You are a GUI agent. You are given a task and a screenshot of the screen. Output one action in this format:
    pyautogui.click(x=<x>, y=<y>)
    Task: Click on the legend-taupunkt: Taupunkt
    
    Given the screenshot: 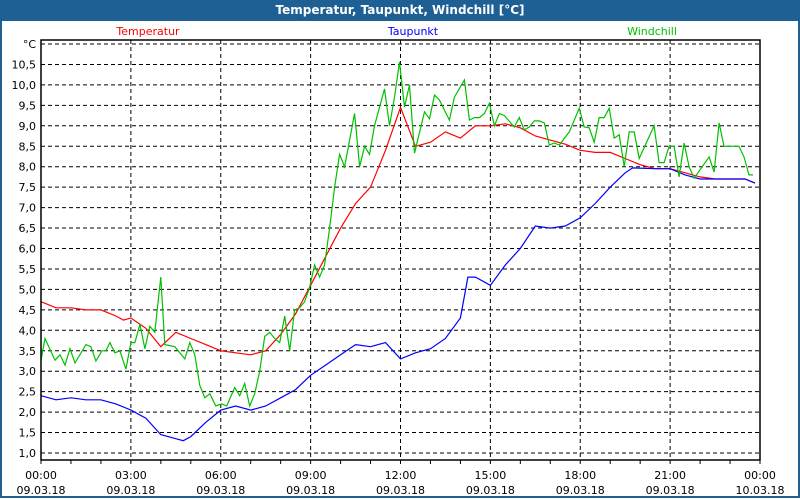 What is the action you would take?
    pyautogui.click(x=413, y=31)
    